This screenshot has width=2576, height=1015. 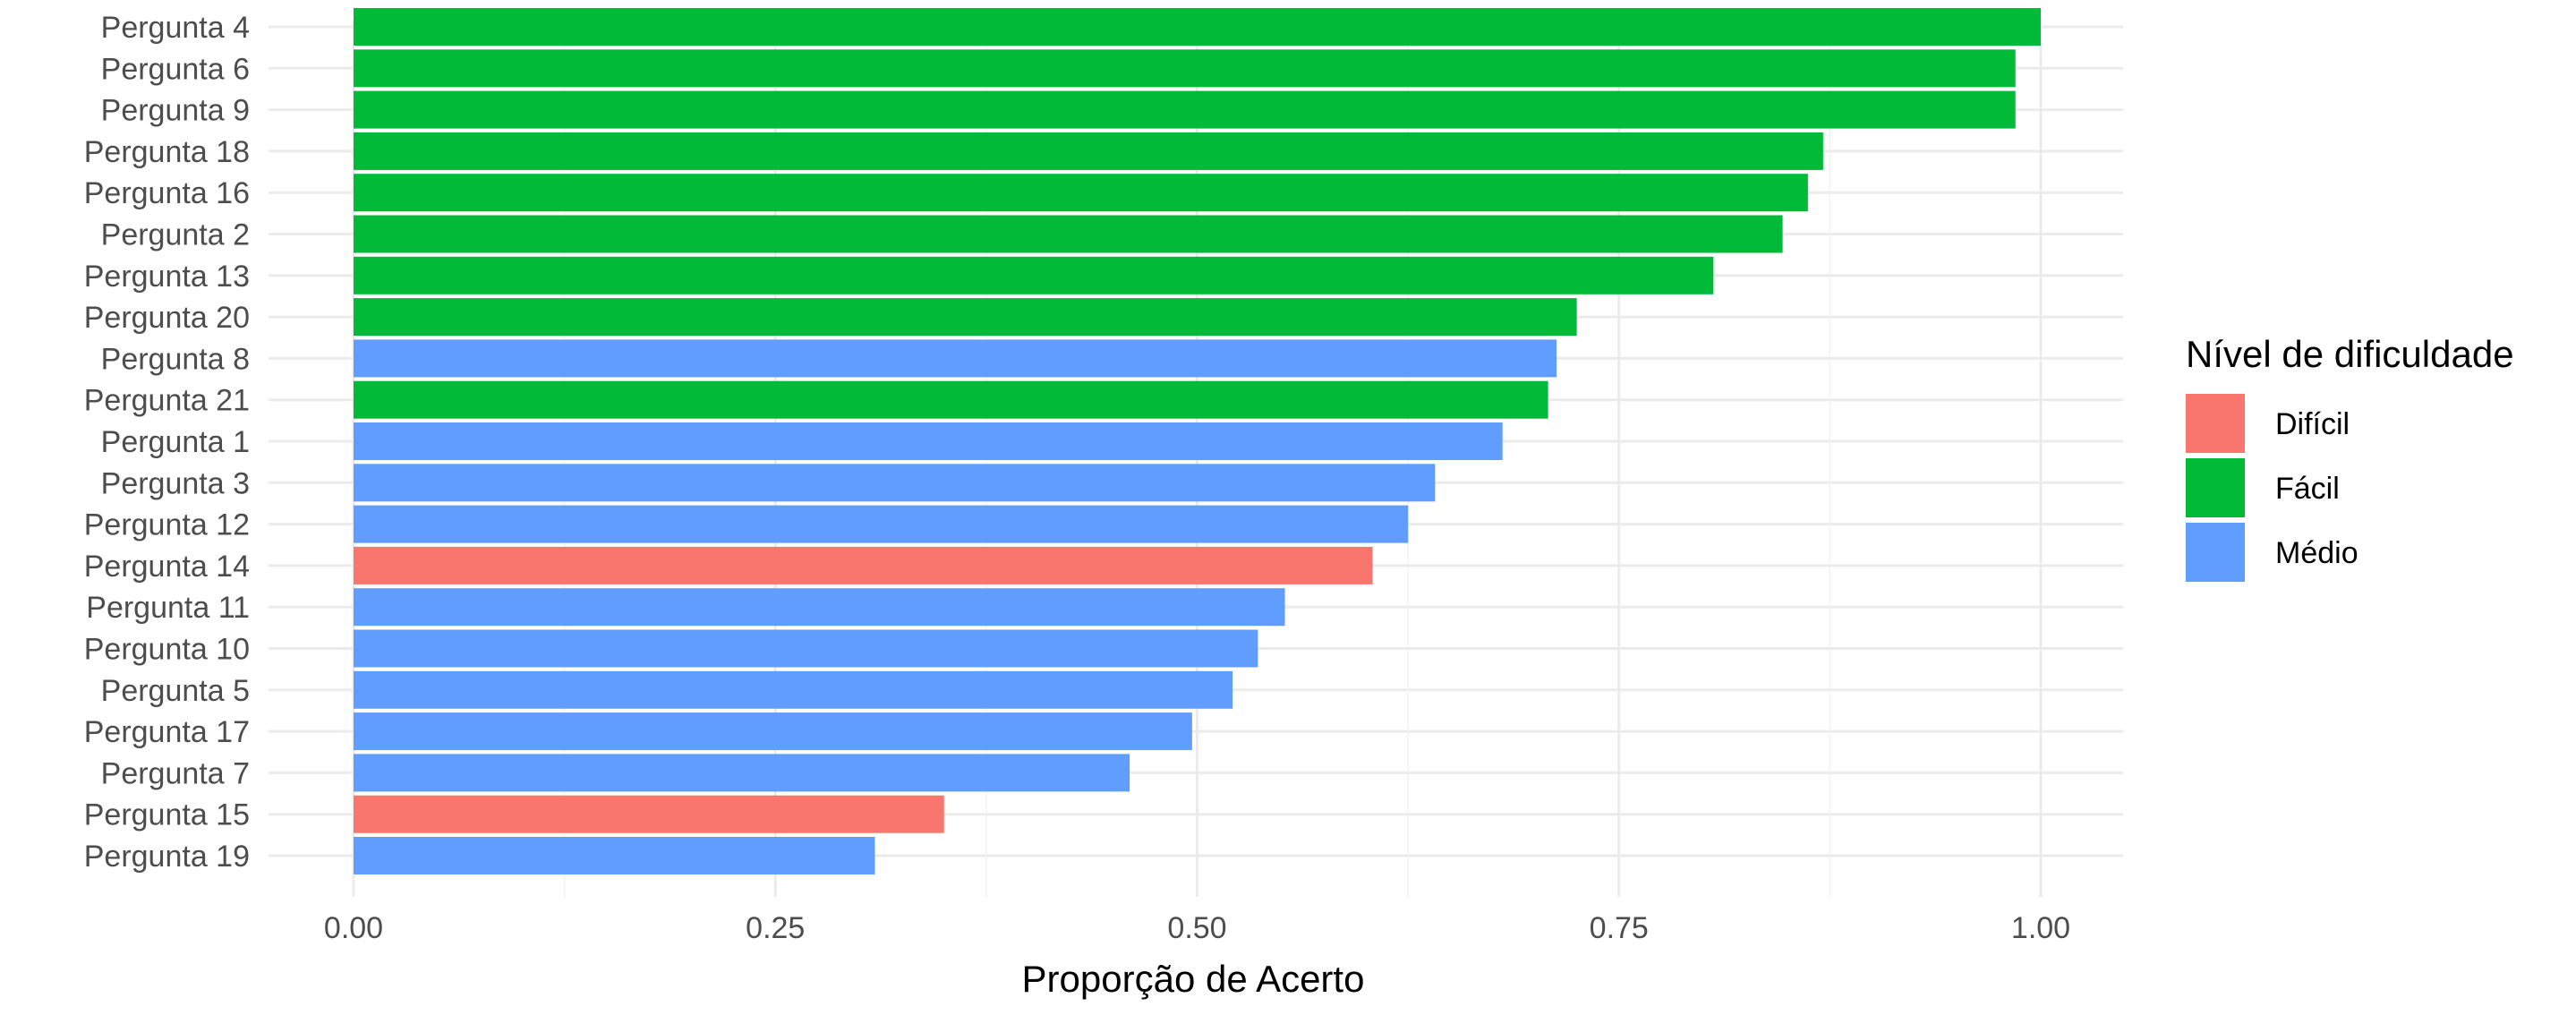 I want to click on legend-title: Nível de dificuldade, so click(x=2350, y=354).